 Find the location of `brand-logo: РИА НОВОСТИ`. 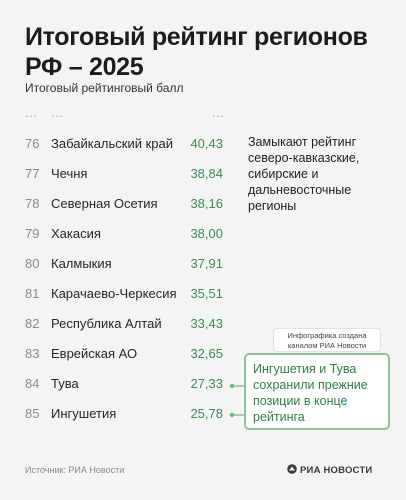

brand-logo: РИА НОВОСТИ is located at coordinates (329, 470).